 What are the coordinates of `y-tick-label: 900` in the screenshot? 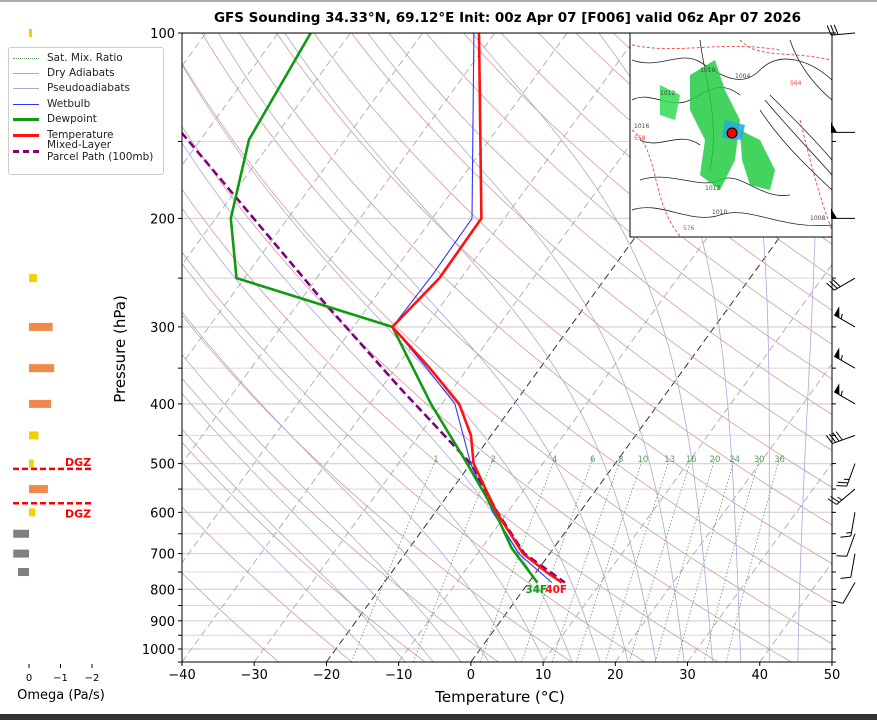 It's located at (162, 622).